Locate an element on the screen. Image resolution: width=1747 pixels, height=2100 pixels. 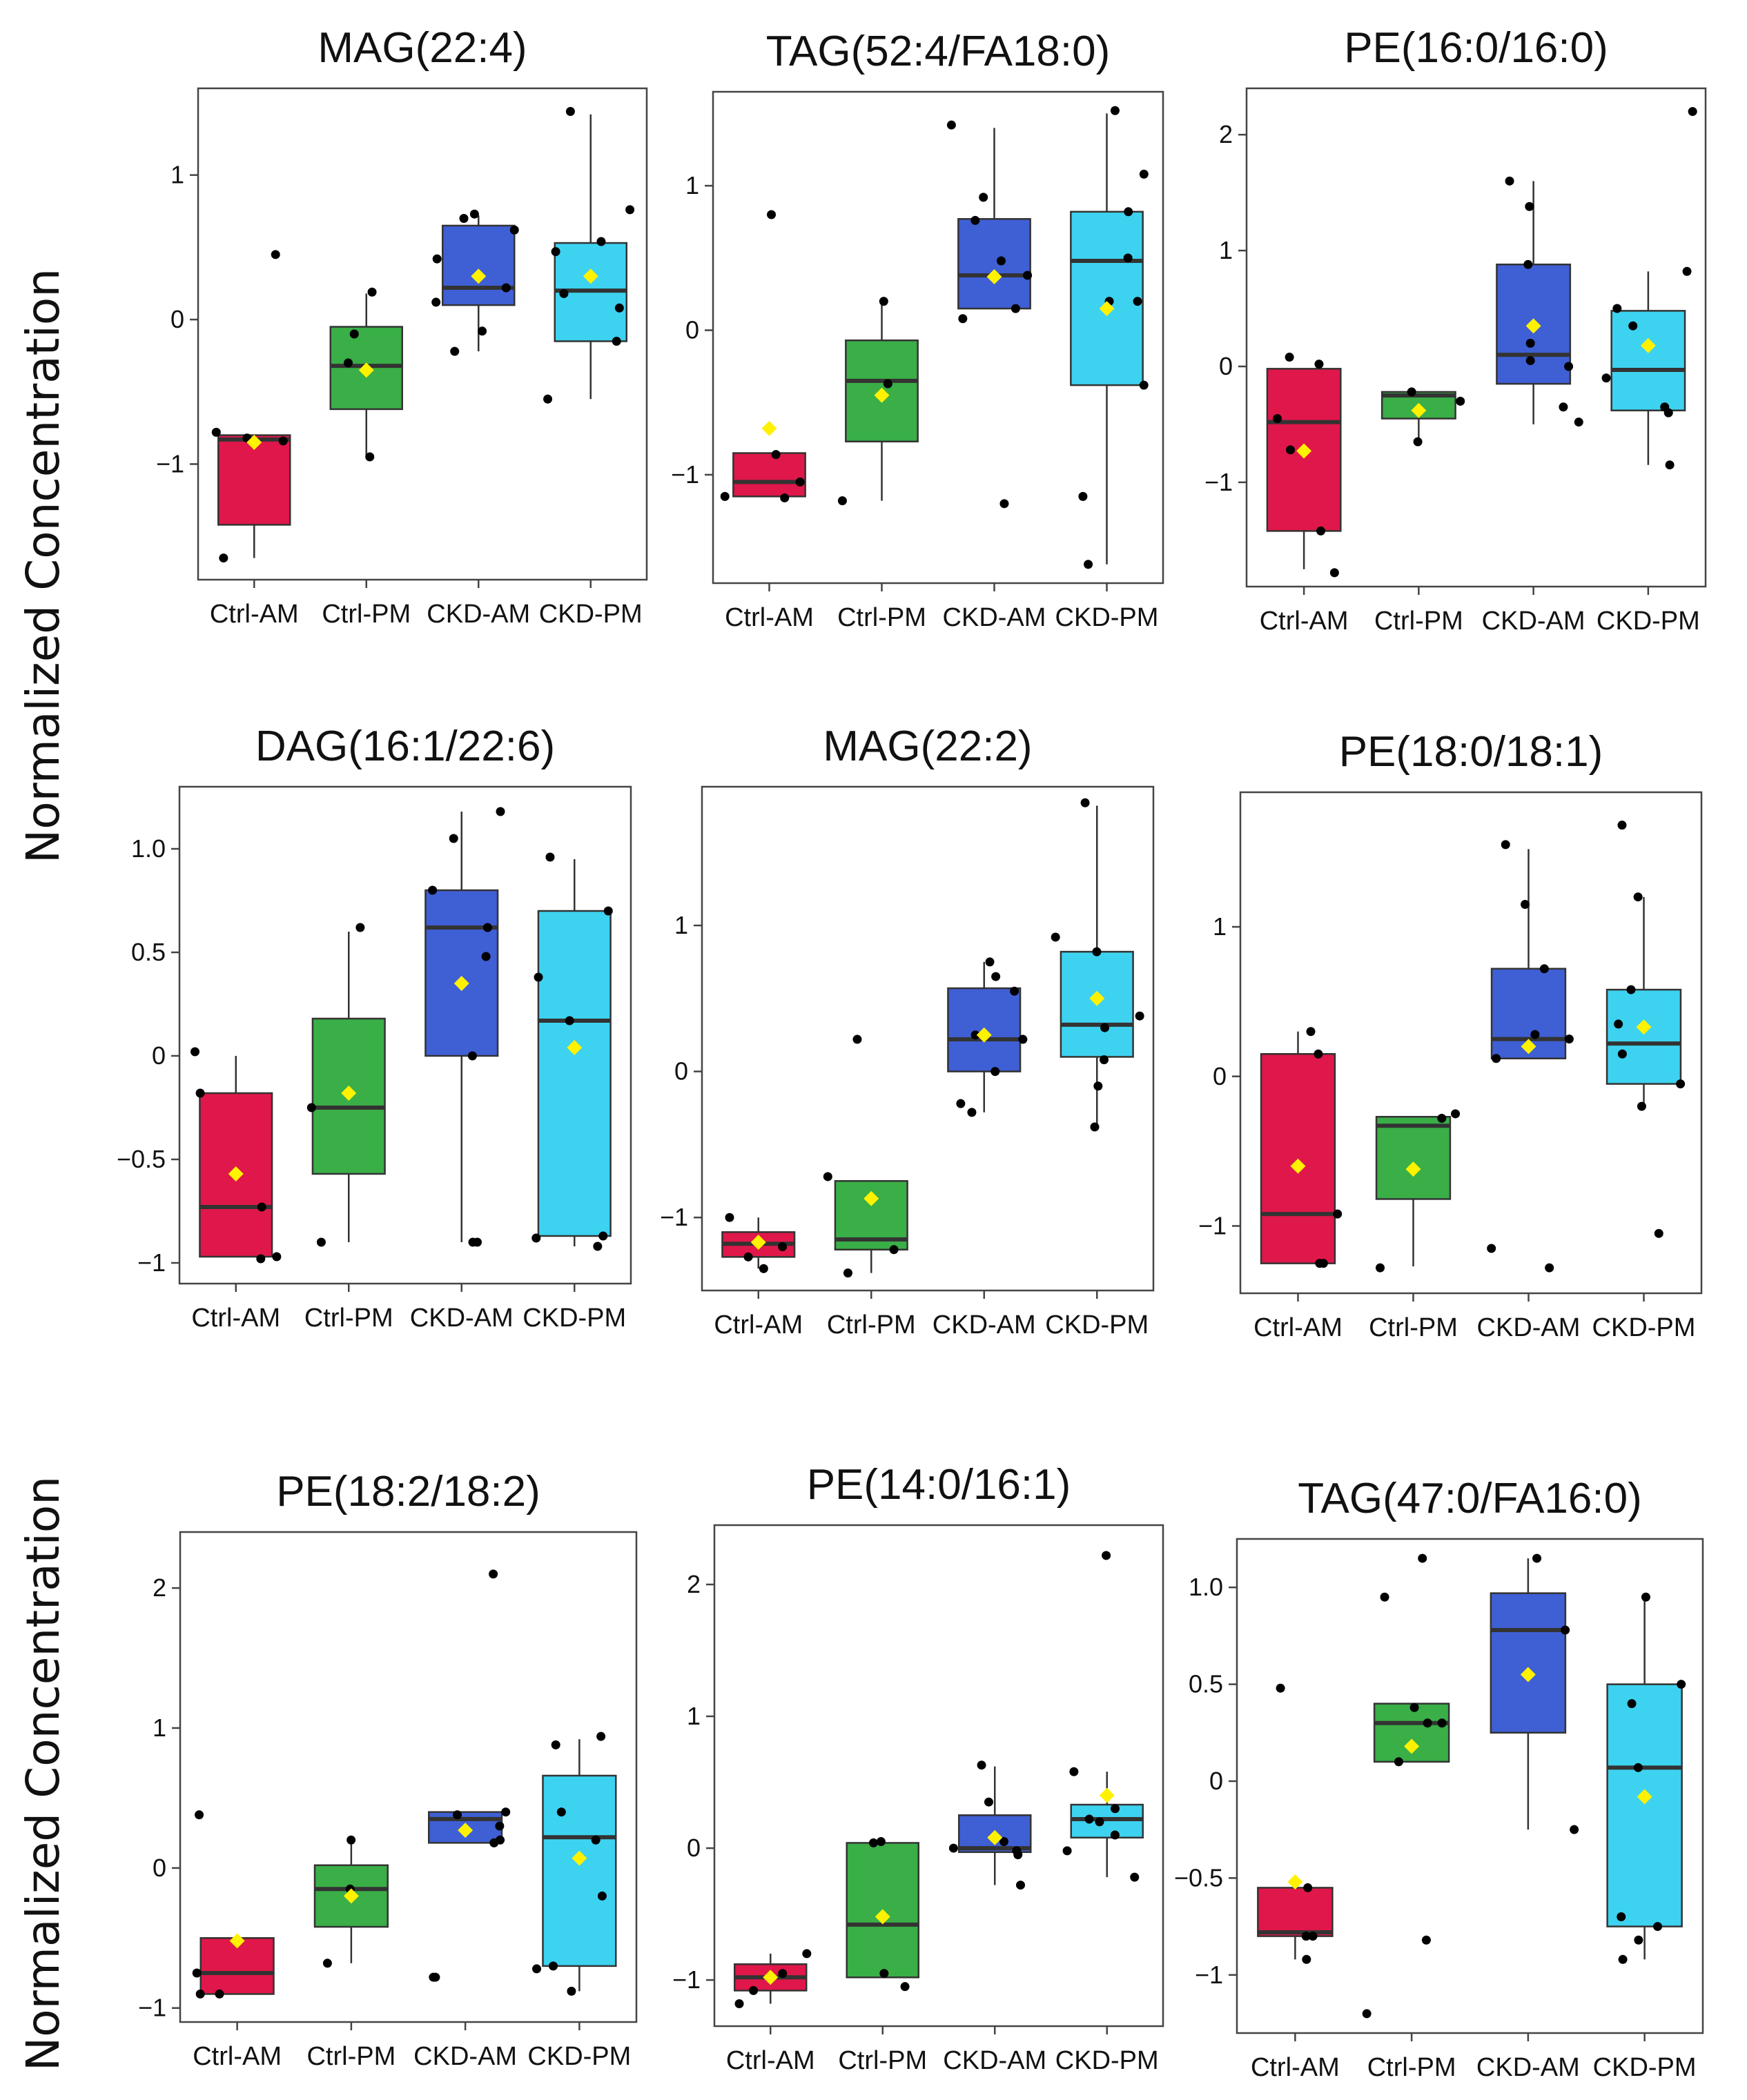
panel-title: PE(16:0/16:0) is located at coordinates (1476, 48).